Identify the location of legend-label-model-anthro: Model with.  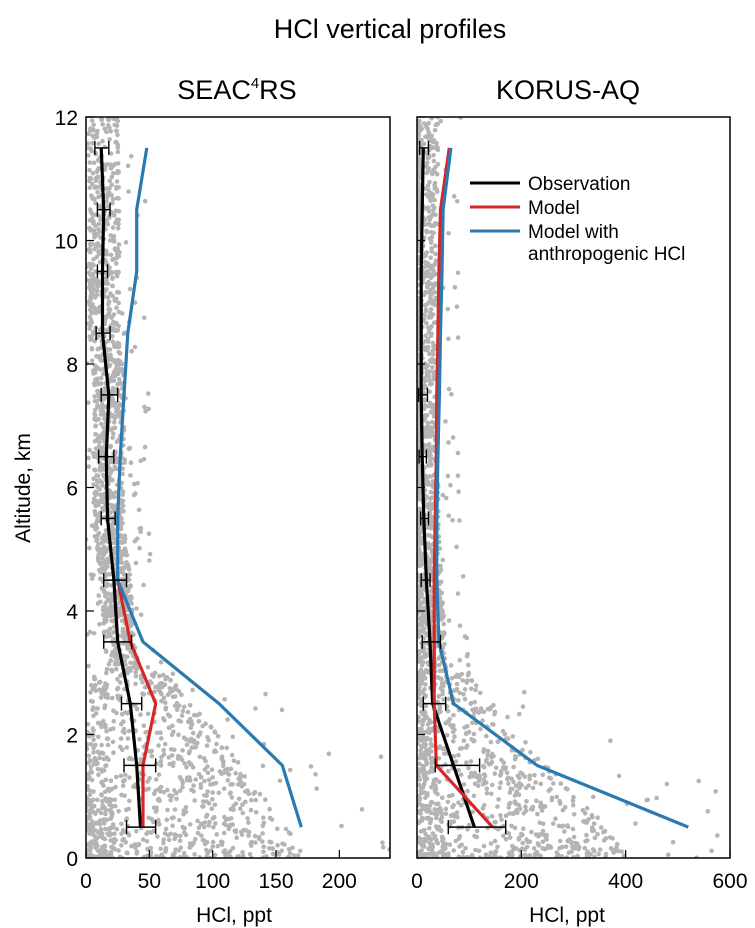
(573, 232).